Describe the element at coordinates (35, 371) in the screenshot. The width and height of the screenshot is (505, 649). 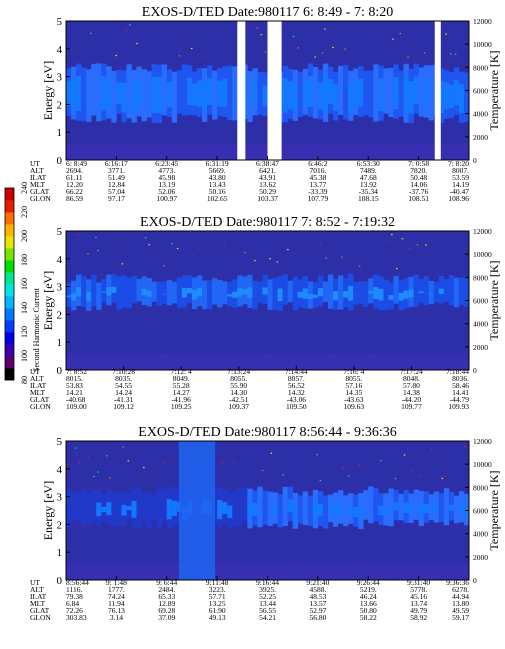
I see `ephemeris-row-label: UT` at that location.